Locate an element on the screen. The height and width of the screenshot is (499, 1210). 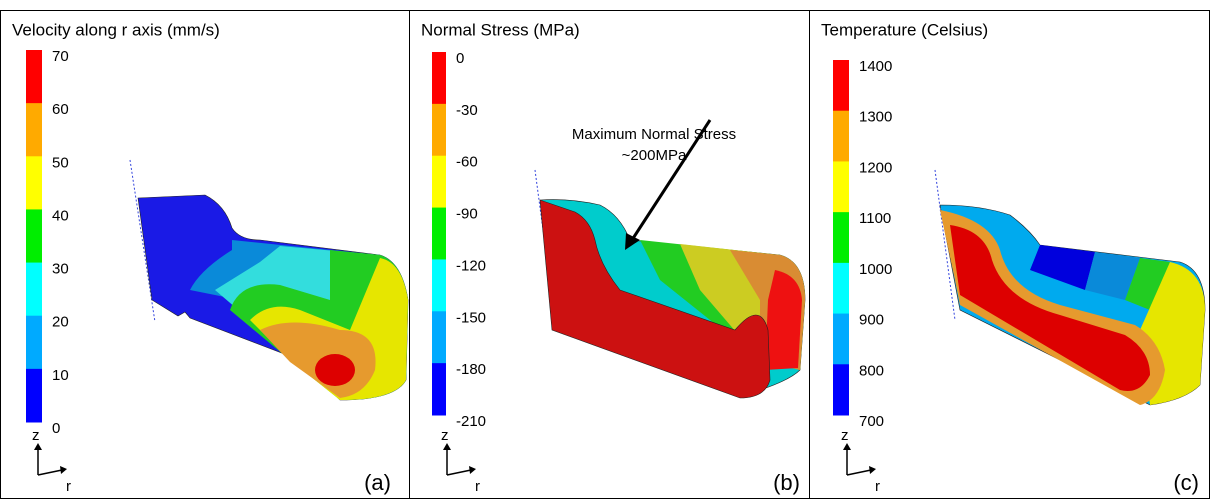
colorbar-tick: 1400 is located at coordinates (875, 66).